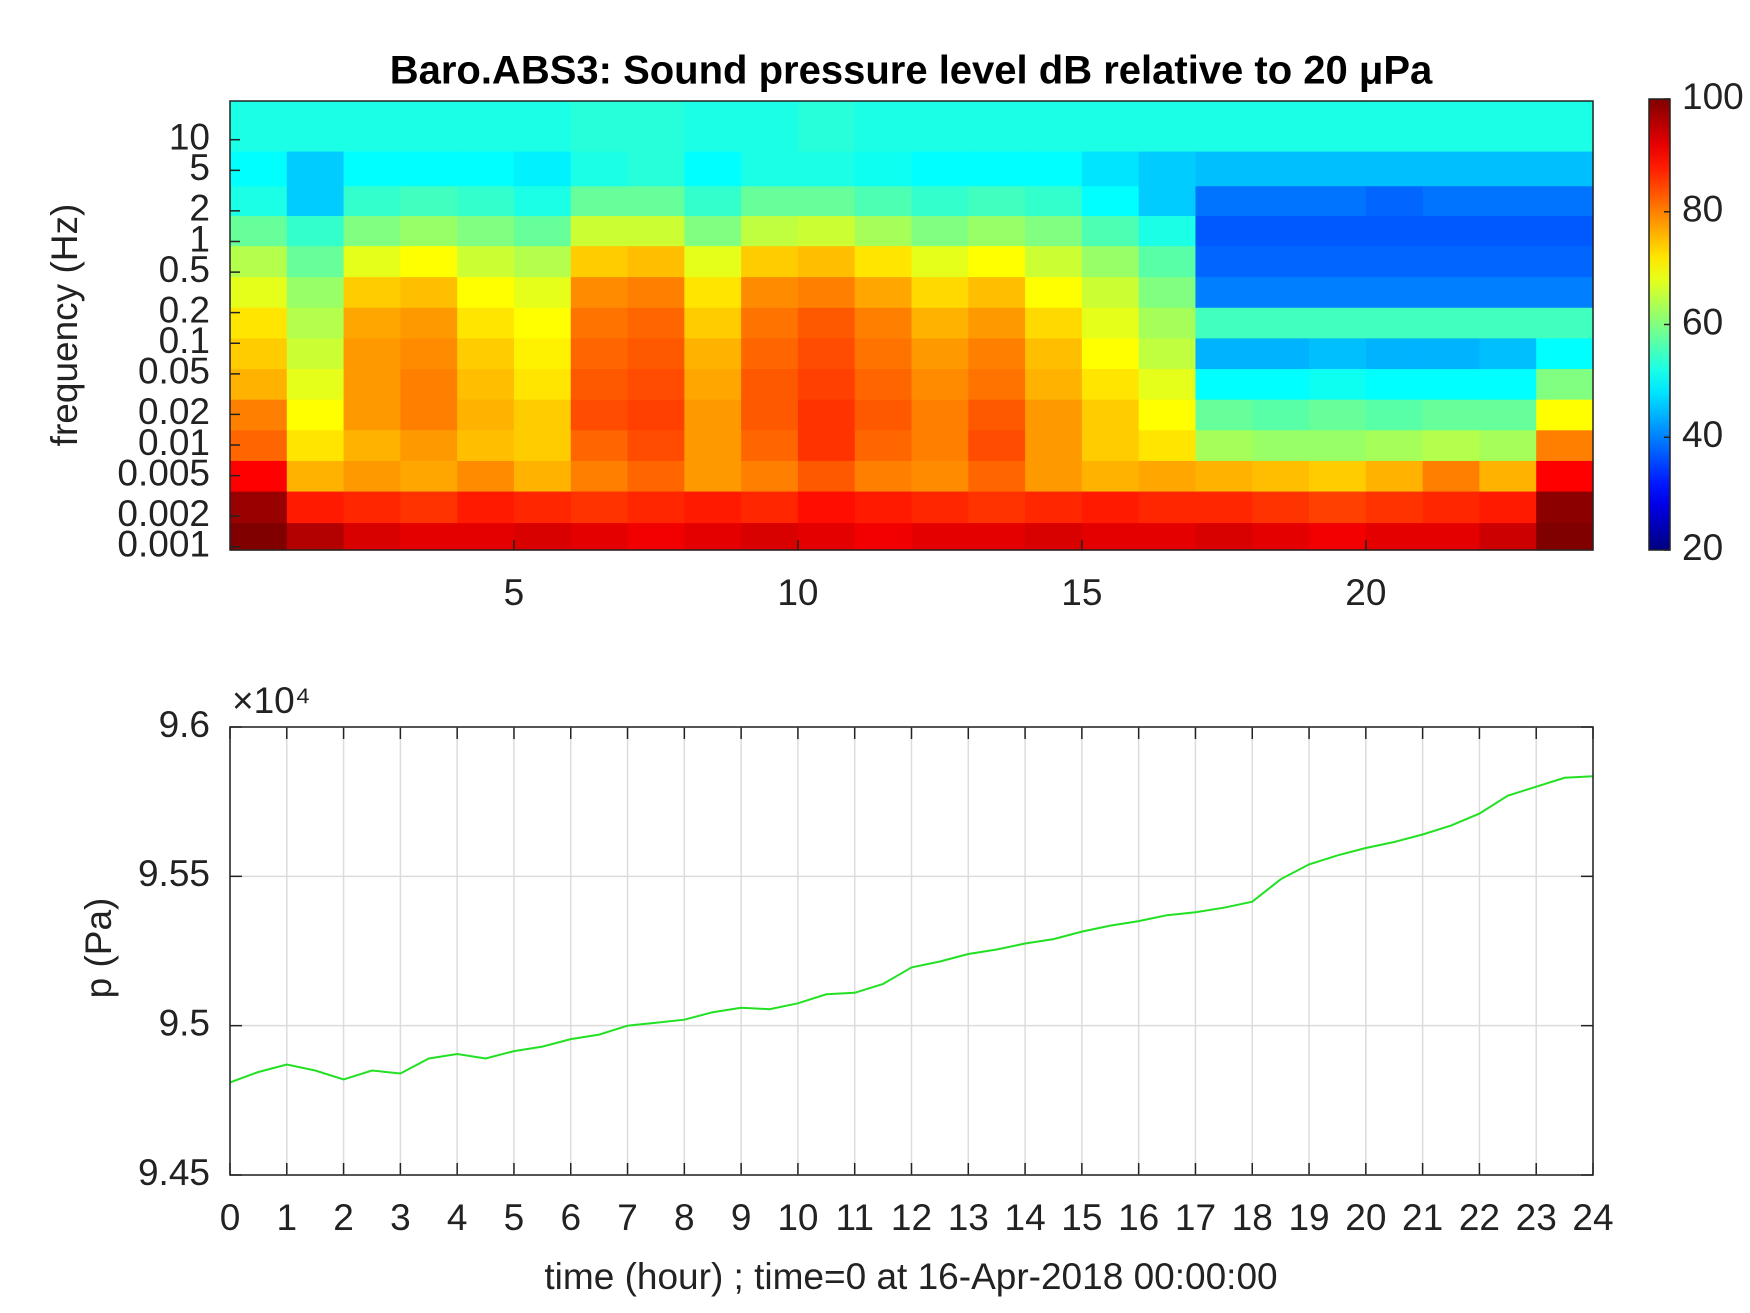 Image resolution: width=1750 pixels, height=1313 pixels. What do you see at coordinates (1365, 1217) in the screenshot?
I see `x-tick-label: 20` at bounding box center [1365, 1217].